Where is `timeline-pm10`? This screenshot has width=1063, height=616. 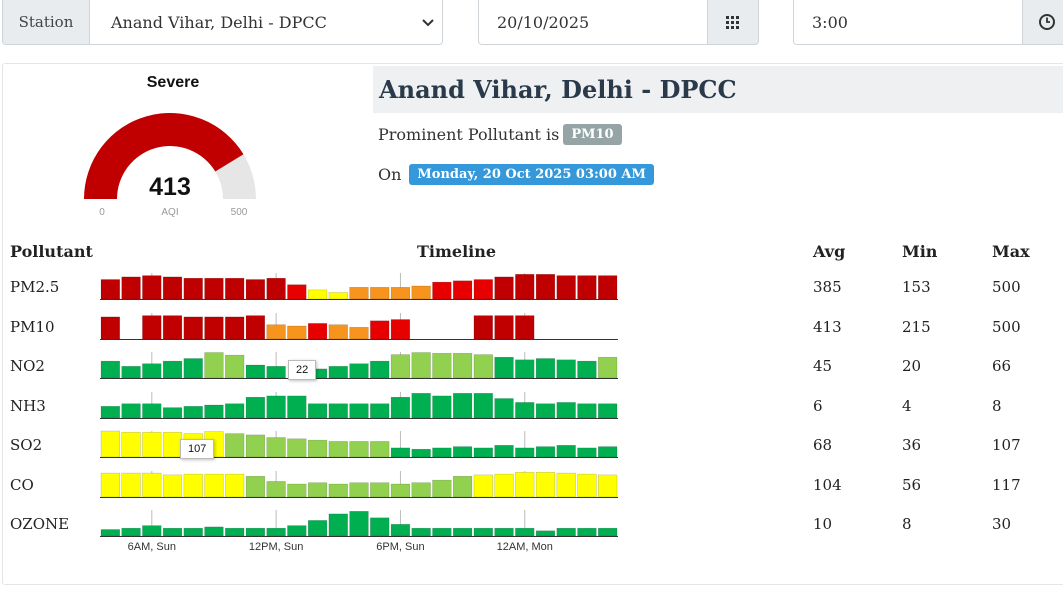
timeline-pm10 is located at coordinates (360, 325).